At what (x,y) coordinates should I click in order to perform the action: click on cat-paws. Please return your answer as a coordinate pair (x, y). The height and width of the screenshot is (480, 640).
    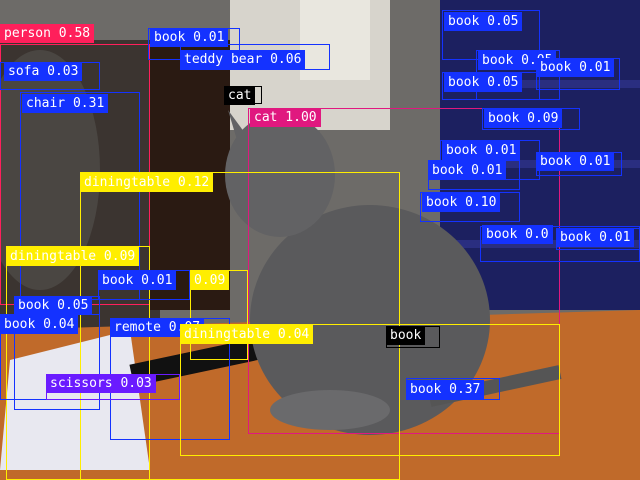
    Looking at the image, I should click on (330, 410).